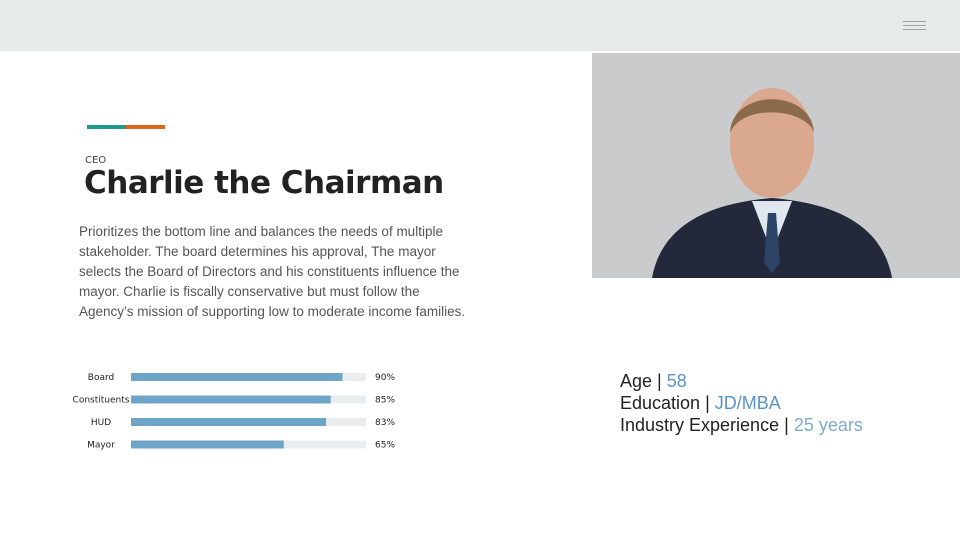  I want to click on category-label: Mayor, so click(101, 446).